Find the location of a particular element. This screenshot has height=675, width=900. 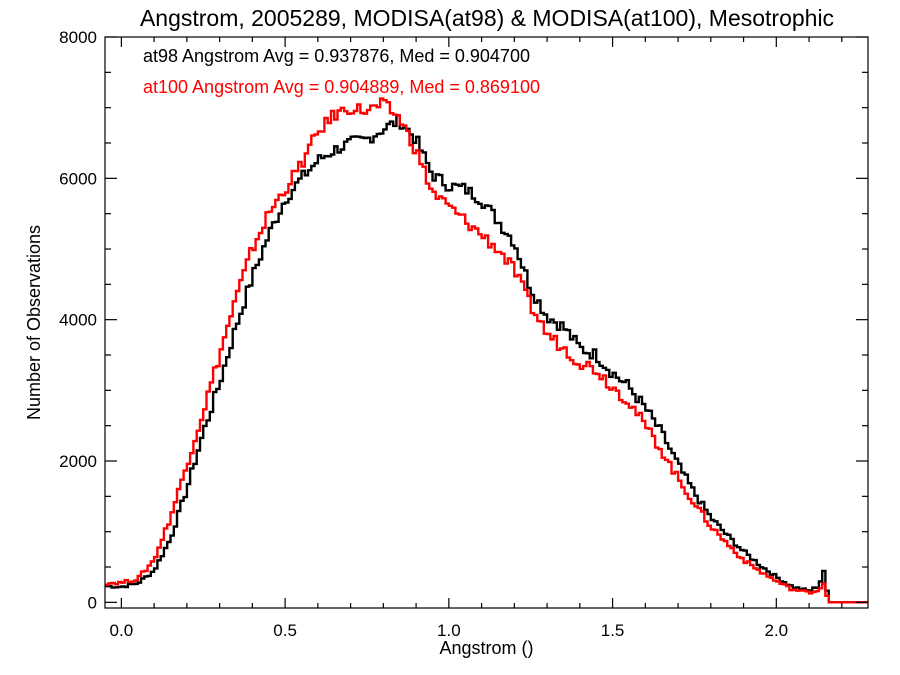

y-tick-label: 6000 is located at coordinates (78, 178).